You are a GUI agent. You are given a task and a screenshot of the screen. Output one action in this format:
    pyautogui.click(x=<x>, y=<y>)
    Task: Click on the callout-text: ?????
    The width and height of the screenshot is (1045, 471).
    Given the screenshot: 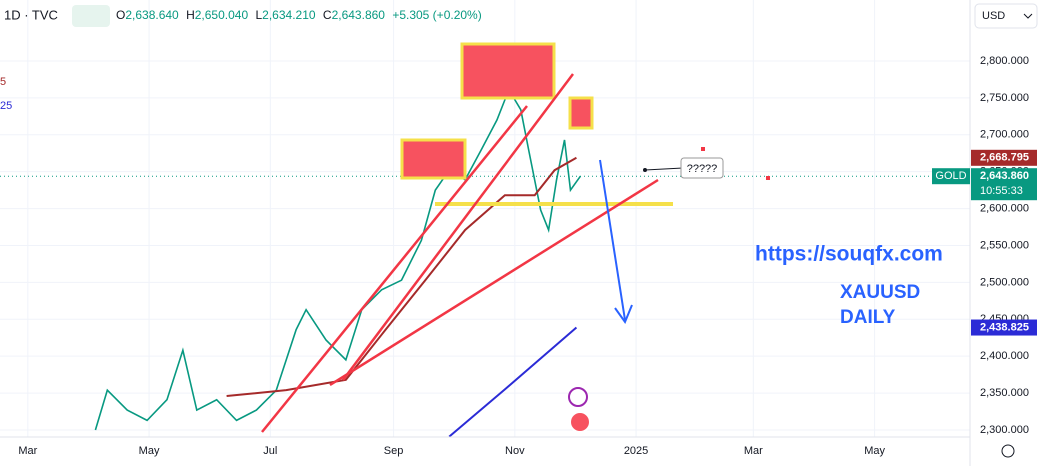 What is the action you would take?
    pyautogui.click(x=702, y=169)
    